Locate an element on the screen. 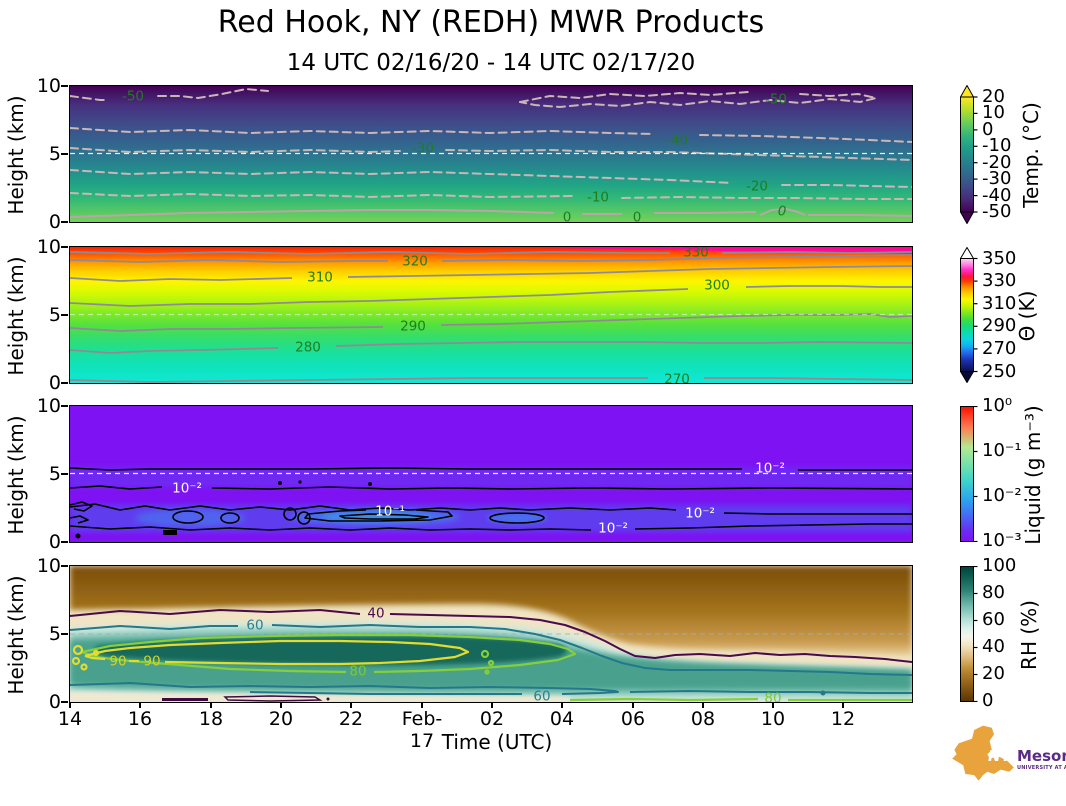  contour-label: 10⁻¹ is located at coordinates (390, 511).